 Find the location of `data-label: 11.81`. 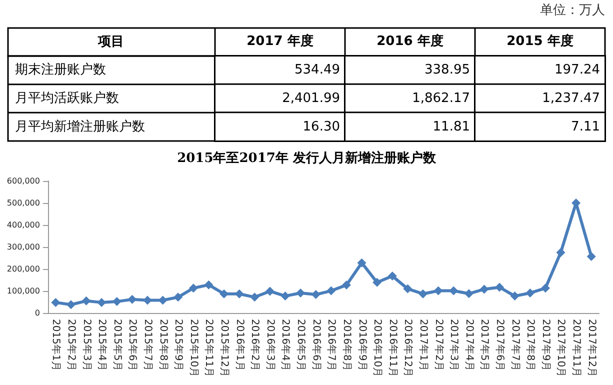

data-label: 11.81 is located at coordinates (451, 126).